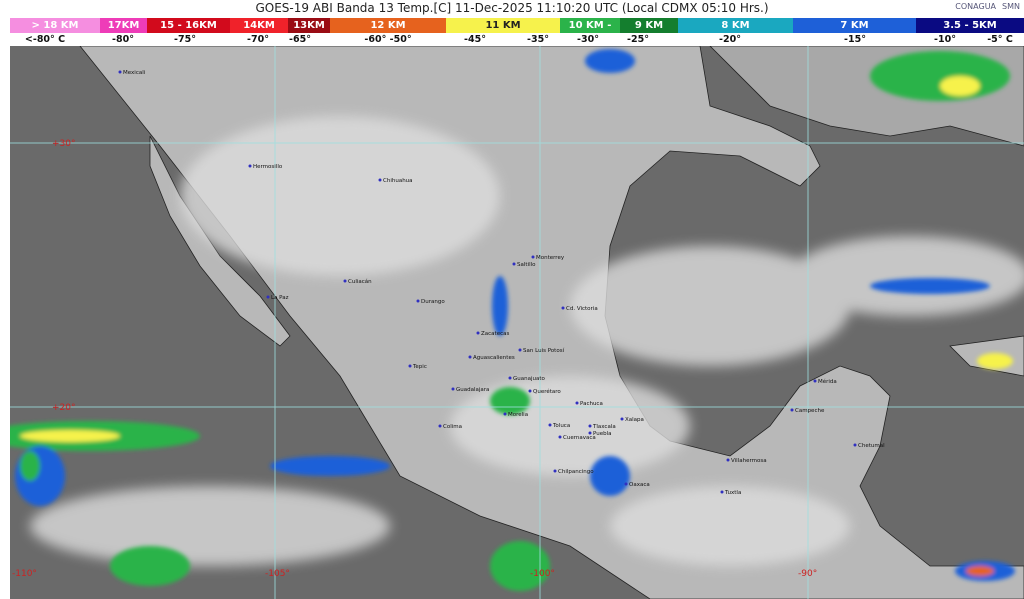 The height and width of the screenshot is (599, 1024). Describe the element at coordinates (869, 446) in the screenshot. I see `city-marker: Chetumal` at that location.